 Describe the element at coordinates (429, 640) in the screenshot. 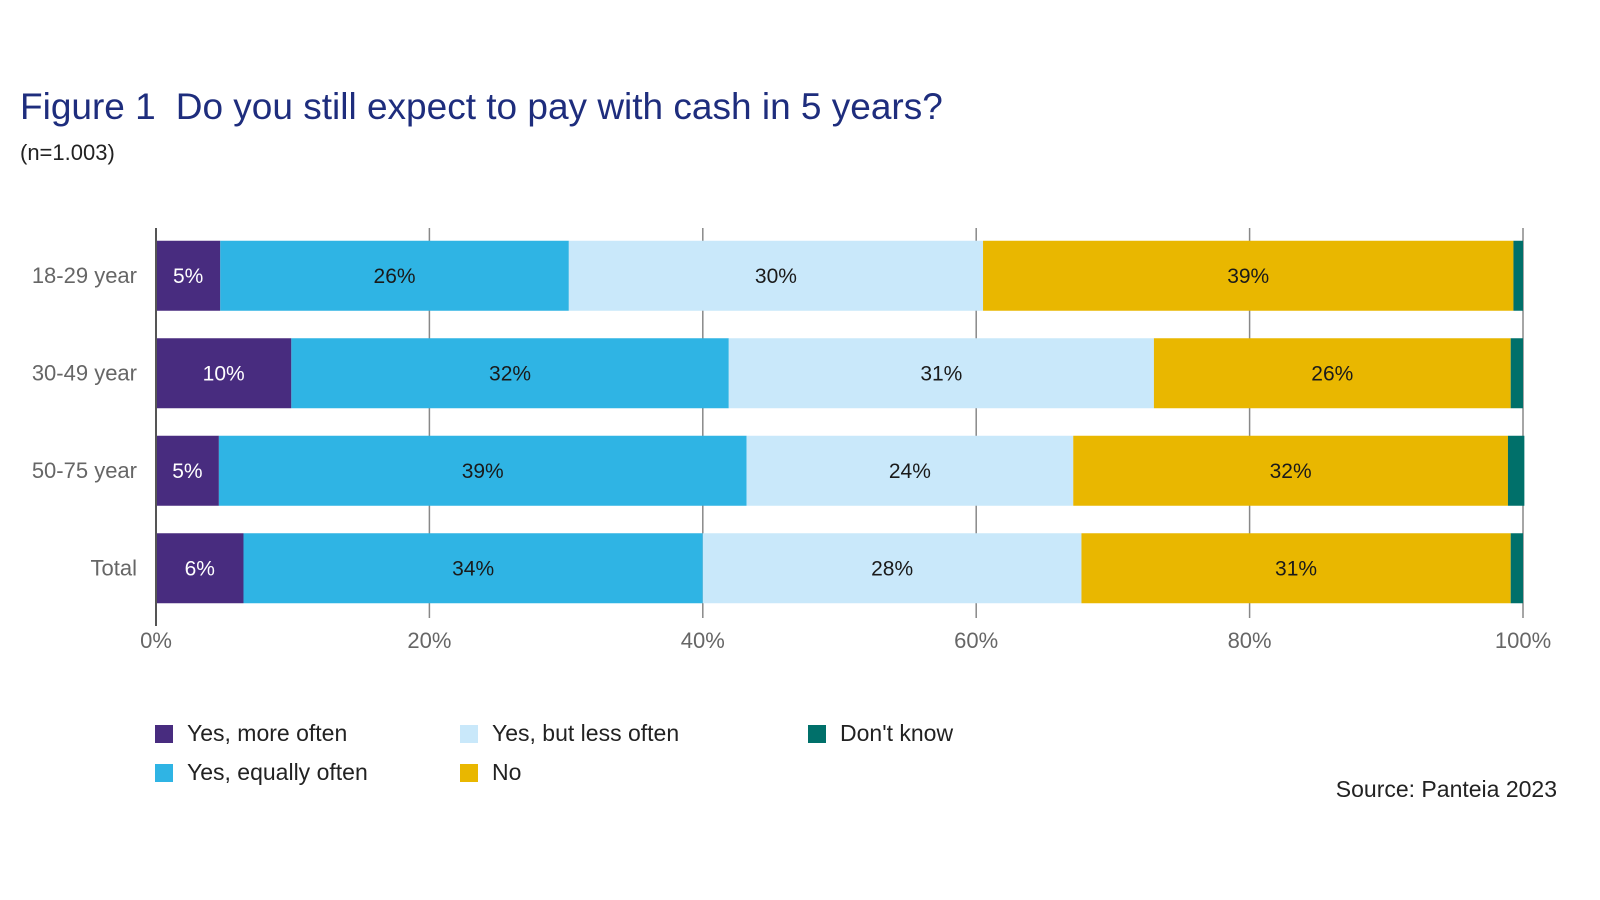

I see `x-tick-label: 20%` at that location.